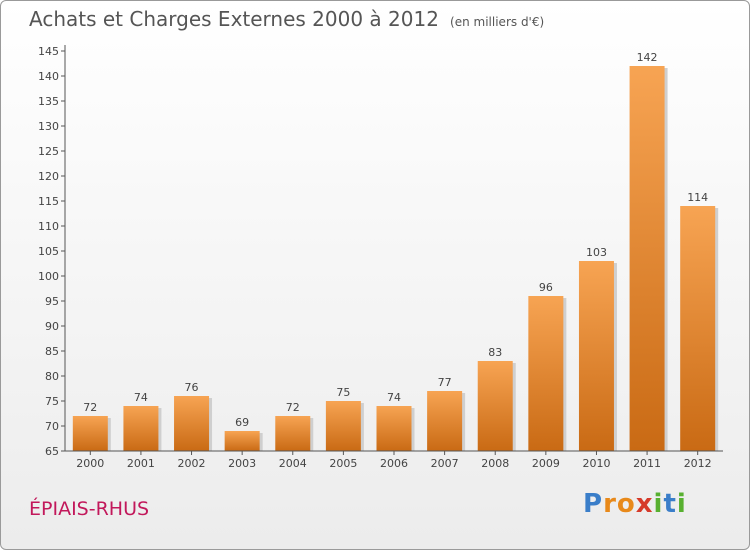  I want to click on y-tick-label: 140, so click(48, 76).